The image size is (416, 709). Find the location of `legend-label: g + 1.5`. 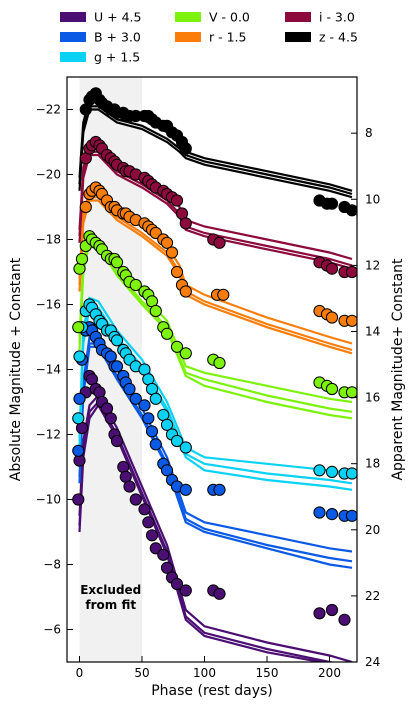

legend-label: g + 1.5 is located at coordinates (117, 57).